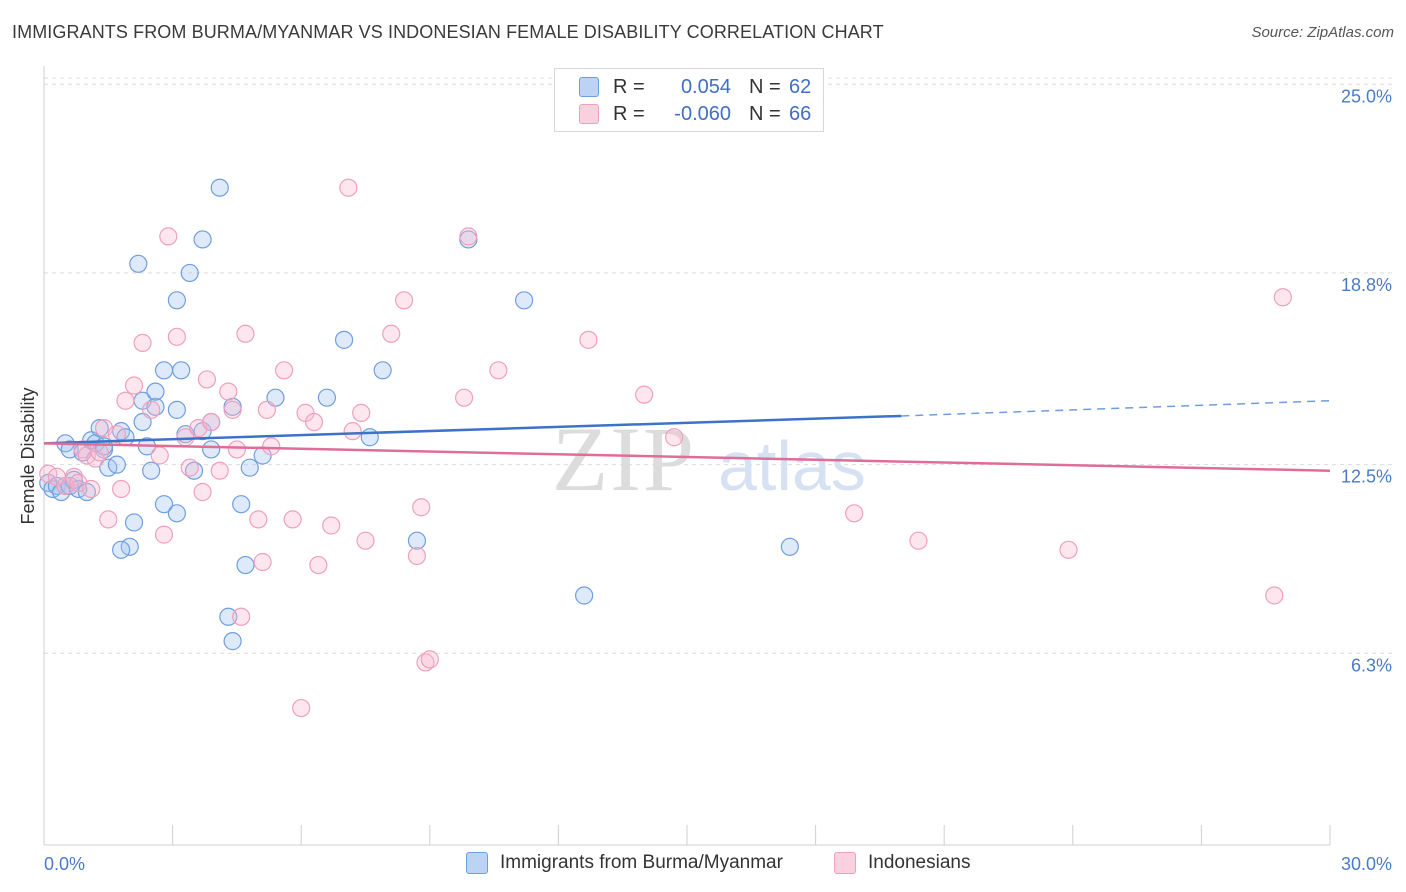 The height and width of the screenshot is (892, 1406). Describe the element at coordinates (1322, 32) in the screenshot. I see `source-label: Source: ZipAtlas.com` at that location.